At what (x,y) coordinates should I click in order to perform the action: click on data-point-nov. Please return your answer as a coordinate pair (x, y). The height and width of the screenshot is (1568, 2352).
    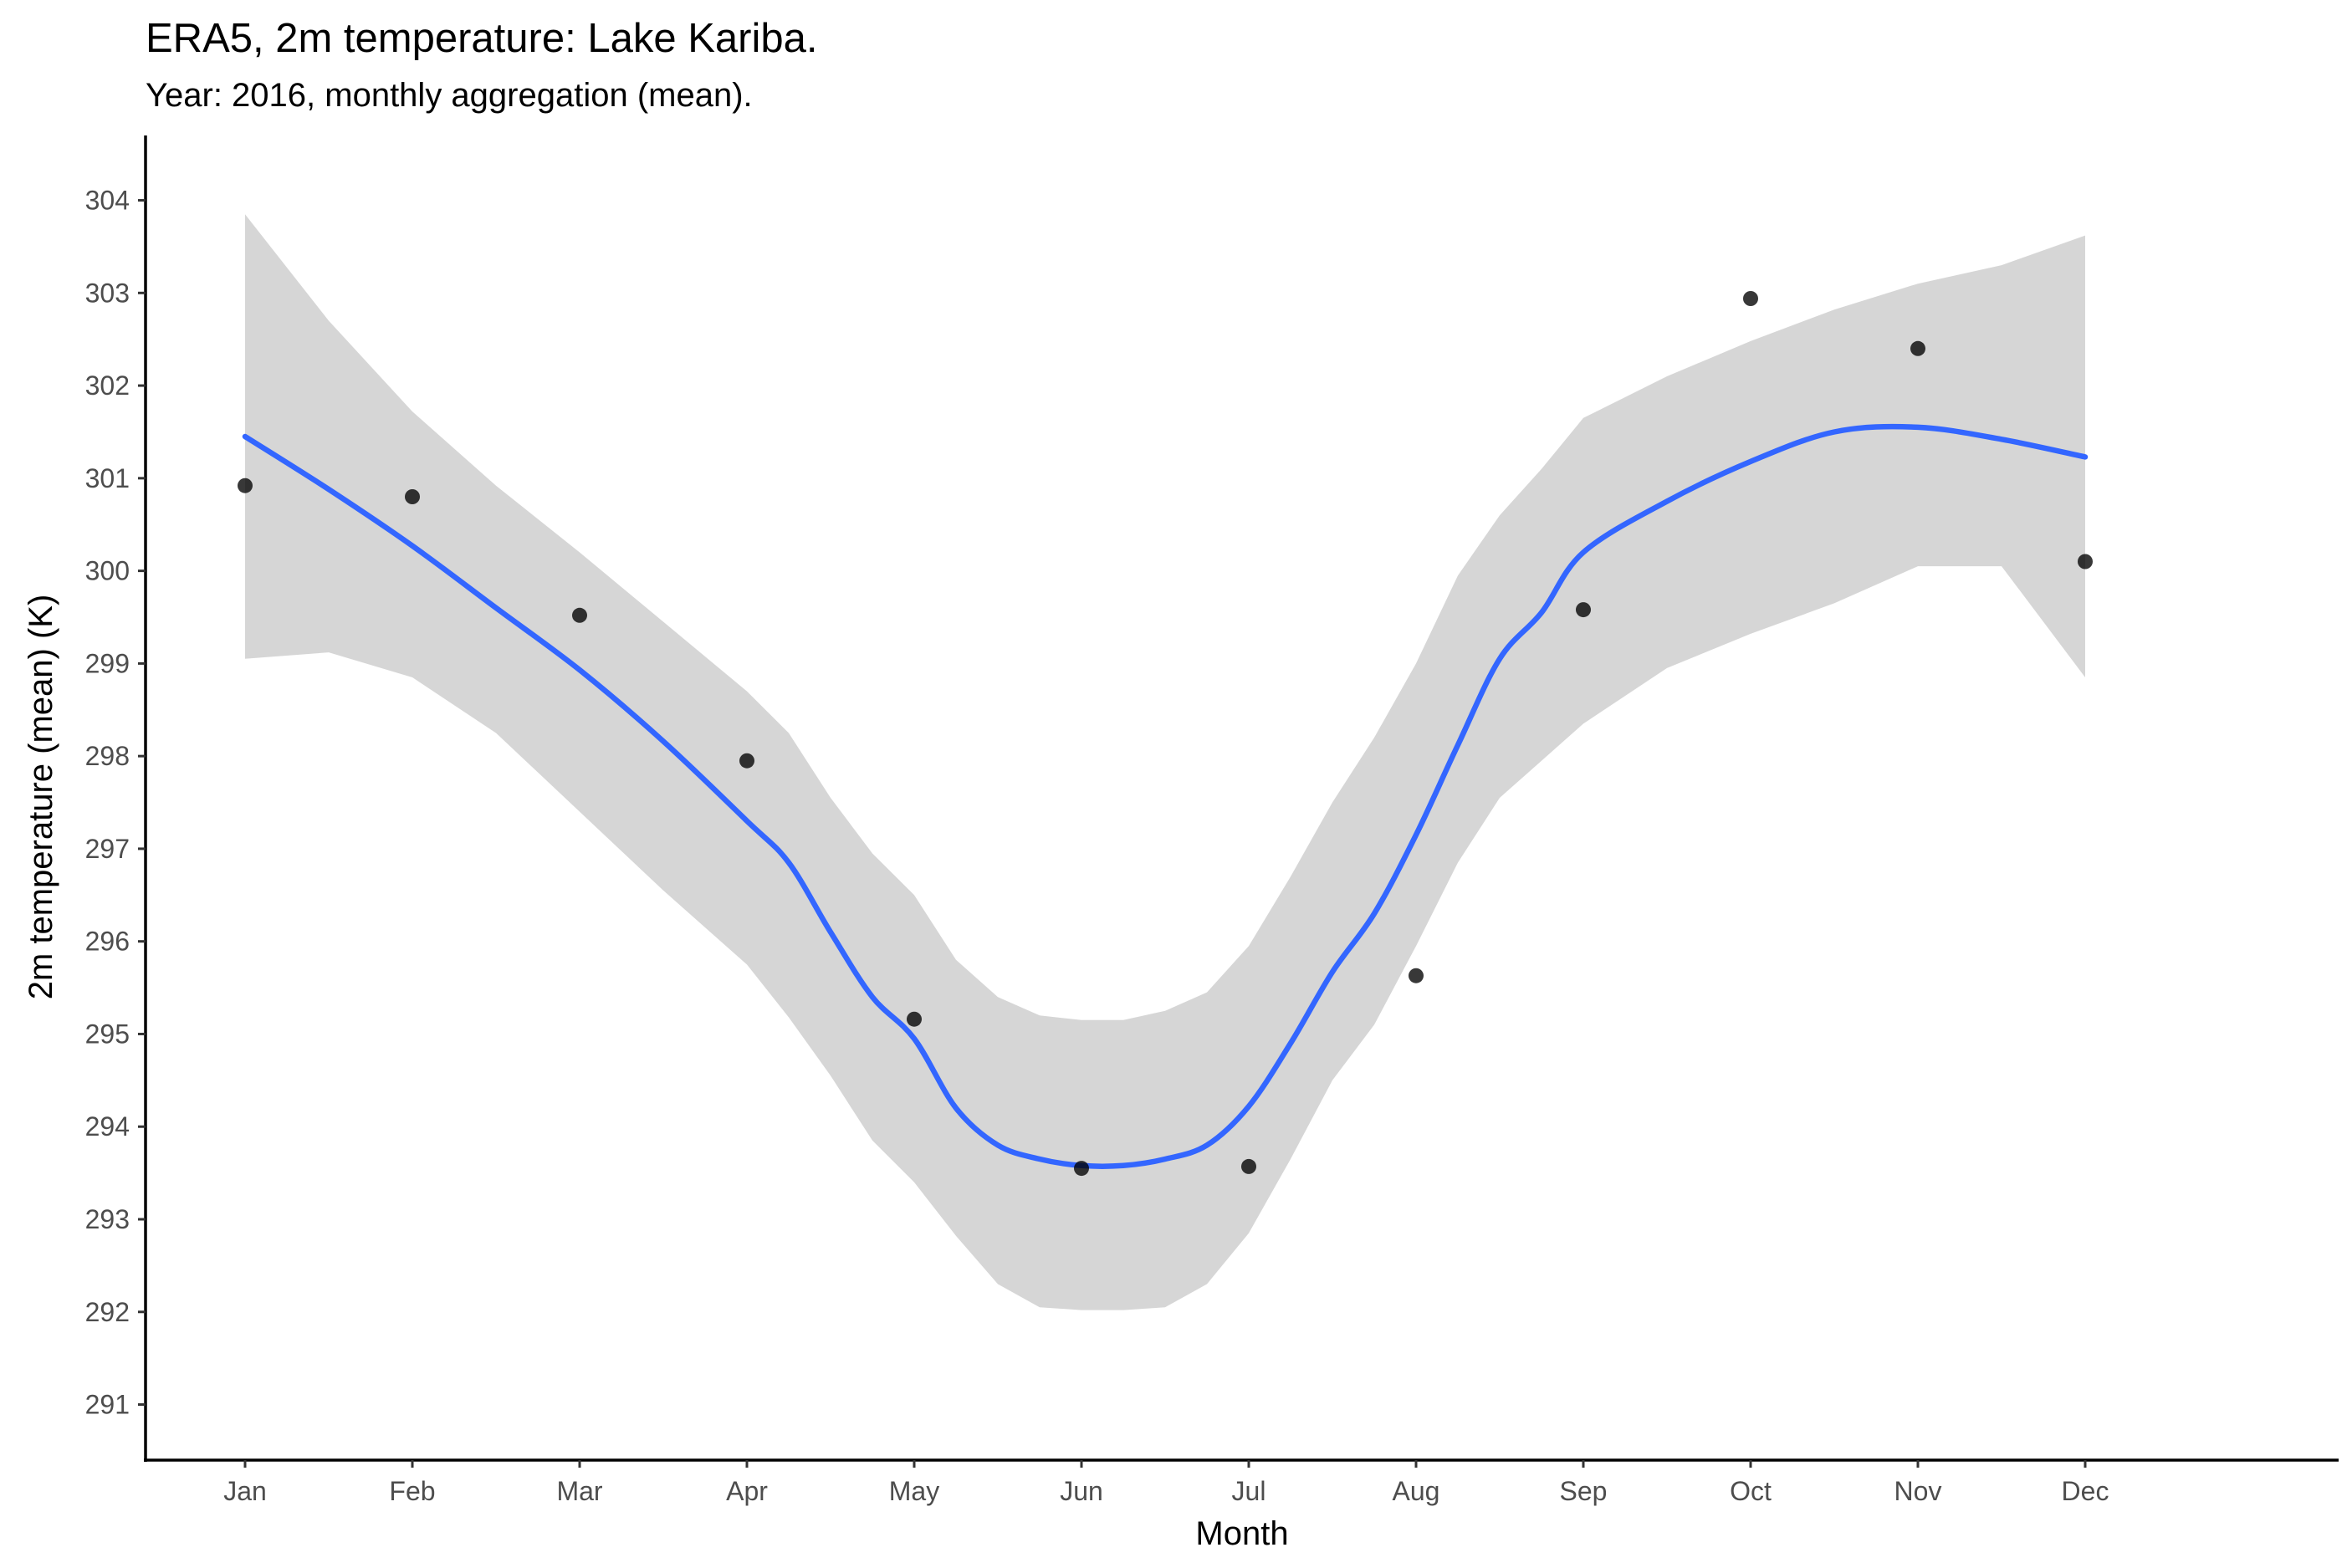
    Looking at the image, I should click on (1918, 348).